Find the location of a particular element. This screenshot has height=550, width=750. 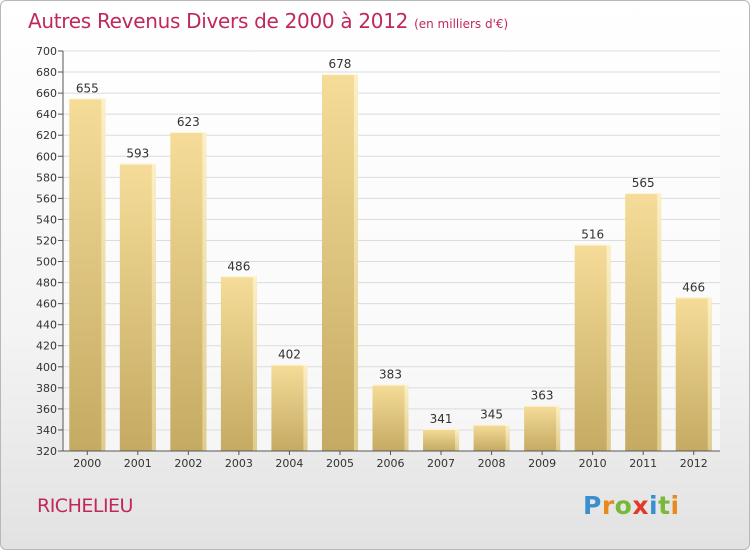

x-tick-label: 2009 is located at coordinates (542, 463).